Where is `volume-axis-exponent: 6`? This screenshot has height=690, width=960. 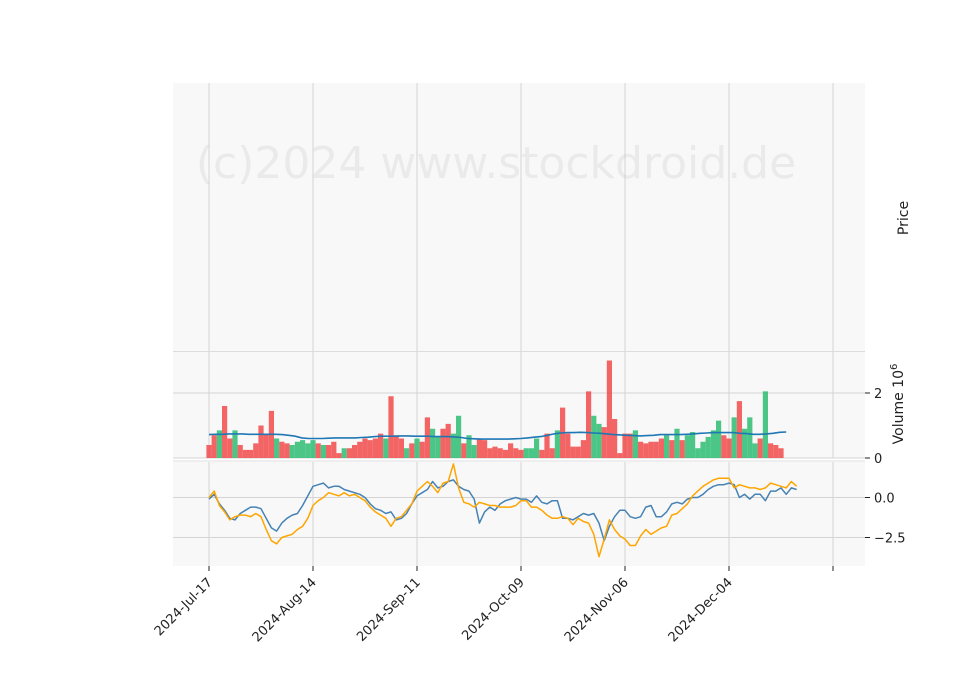
volume-axis-exponent: 6 is located at coordinates (894, 367).